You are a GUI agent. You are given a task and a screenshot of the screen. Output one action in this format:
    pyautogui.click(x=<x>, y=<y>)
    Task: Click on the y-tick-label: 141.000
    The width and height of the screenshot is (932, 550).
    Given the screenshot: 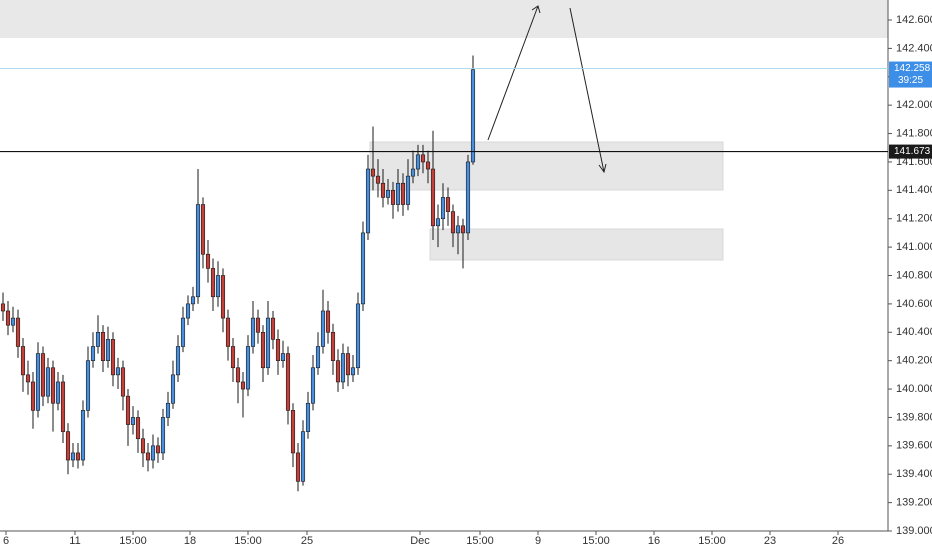 What is the action you would take?
    pyautogui.click(x=914, y=247)
    